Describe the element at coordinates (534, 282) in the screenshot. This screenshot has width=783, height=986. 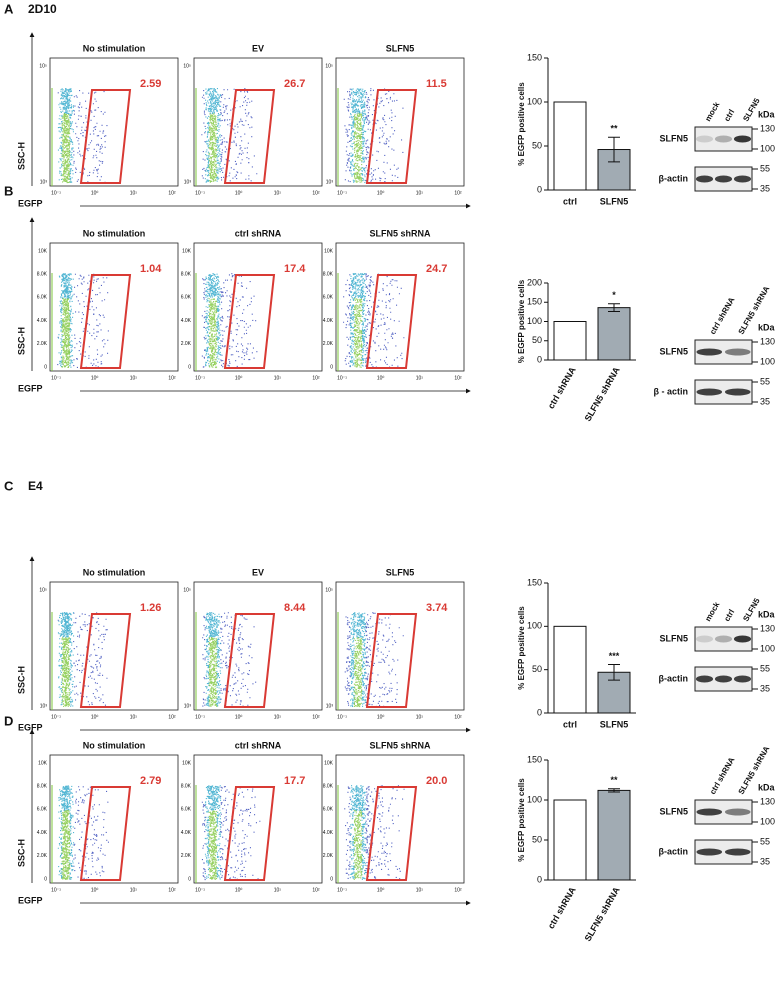
I see `y-tick-label: 200` at that location.